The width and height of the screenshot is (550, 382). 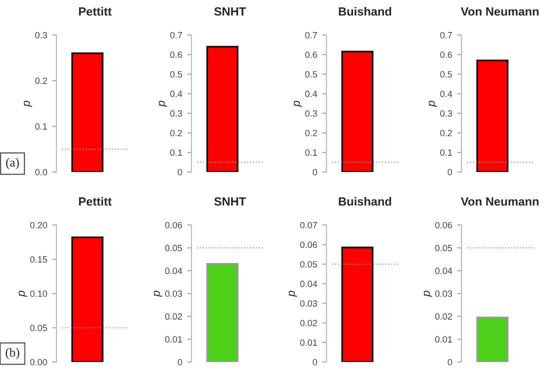 What do you see at coordinates (12, 164) in the screenshot?
I see `text: (a)` at bounding box center [12, 164].